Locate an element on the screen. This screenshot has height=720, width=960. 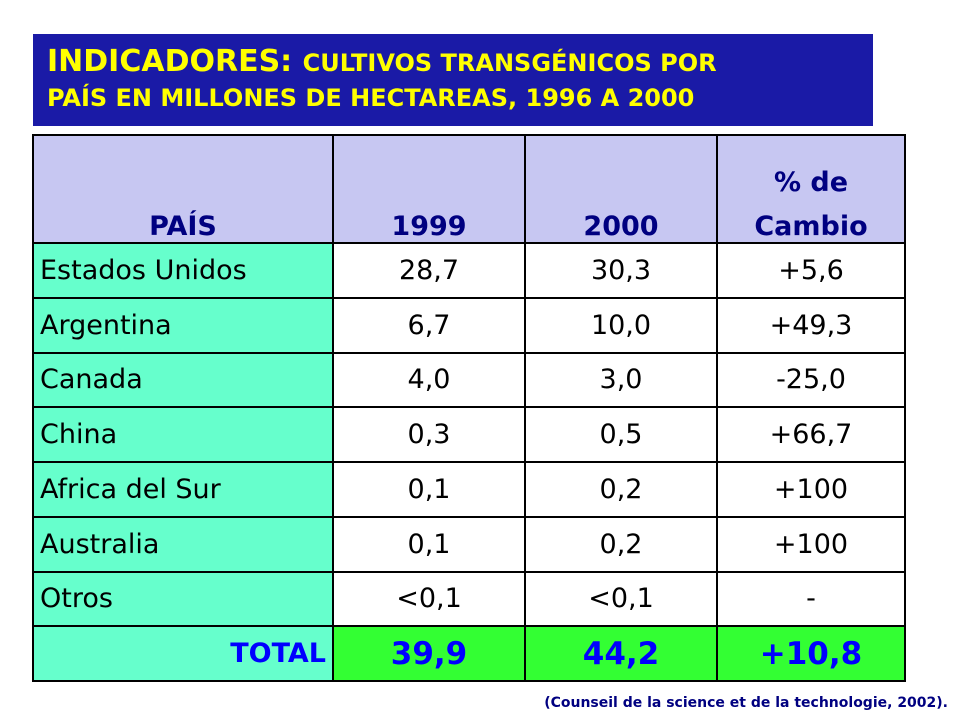
table-row: Australia 0,1 0,2 +100 is located at coordinates (469, 544).